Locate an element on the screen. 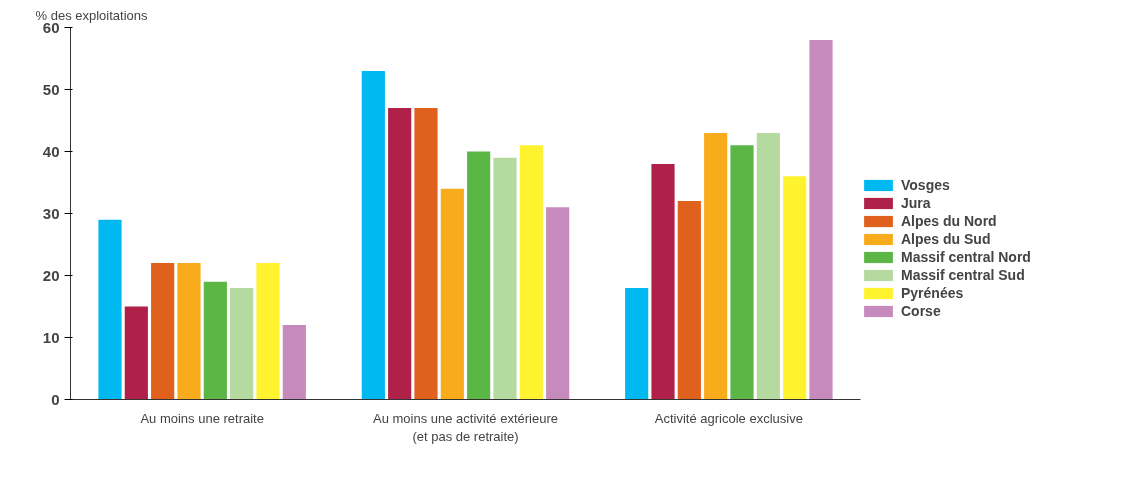 The image size is (1128, 491). y-tick-label: 50 is located at coordinates (51, 89).